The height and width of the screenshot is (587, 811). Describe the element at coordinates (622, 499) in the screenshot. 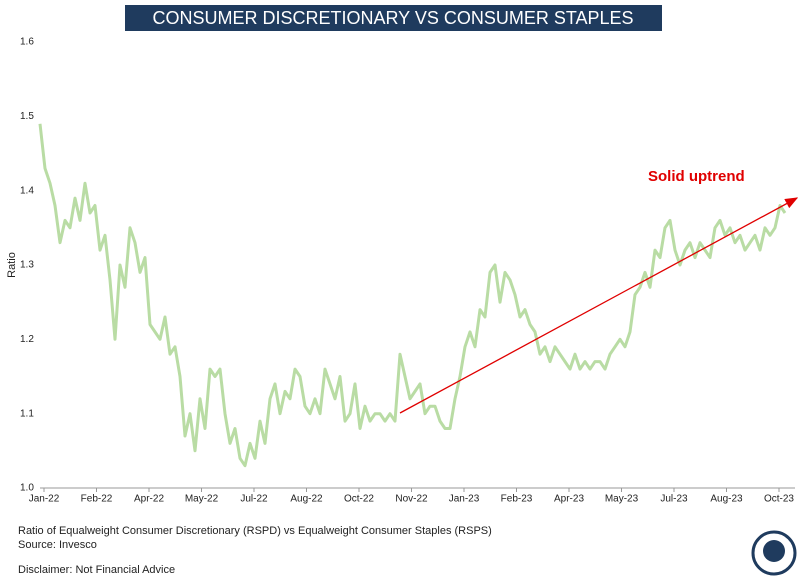

I see `x-tick-label: May-23` at that location.